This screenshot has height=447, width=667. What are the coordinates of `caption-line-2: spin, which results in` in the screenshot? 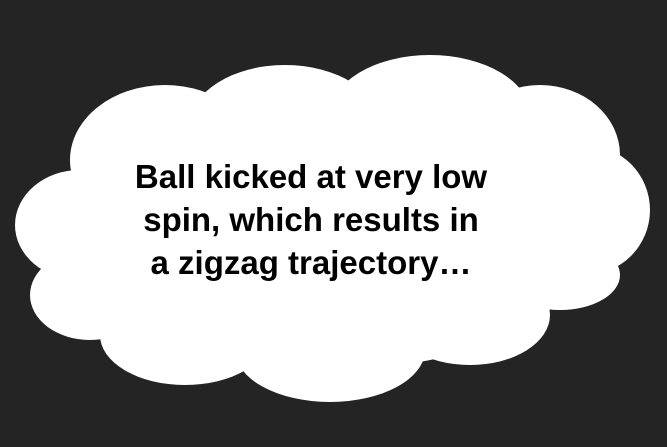 It's located at (311, 219).